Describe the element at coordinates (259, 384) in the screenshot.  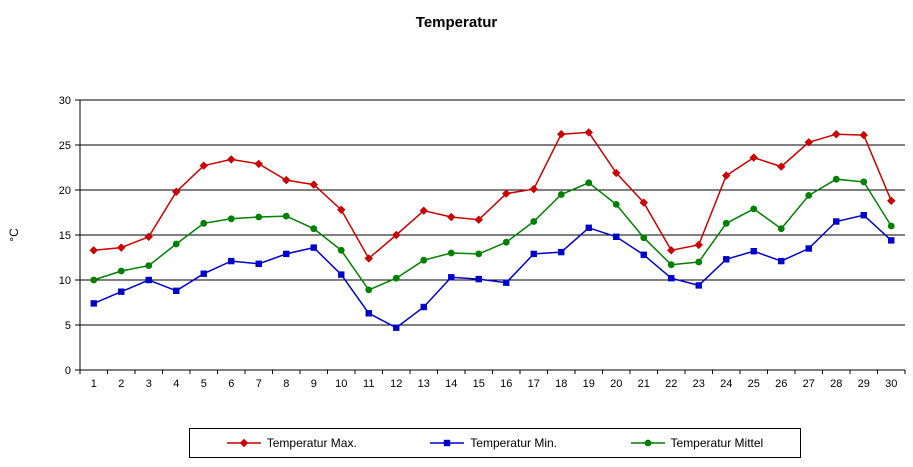
I see `svg-text: 7` at that location.